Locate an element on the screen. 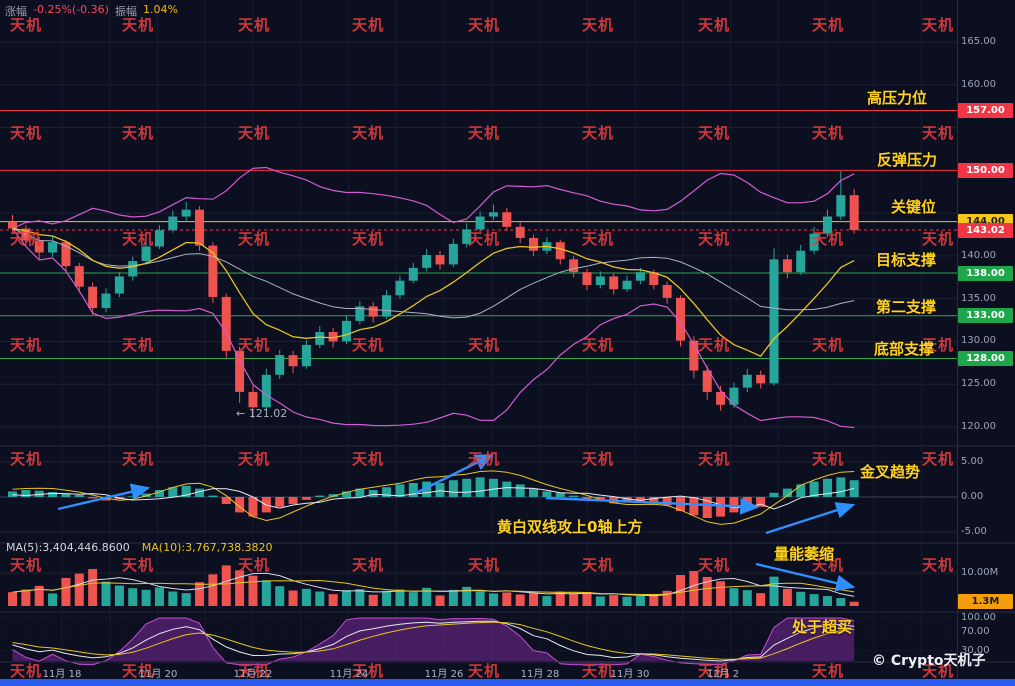  time-axis-label: 11月 26 is located at coordinates (444, 674).